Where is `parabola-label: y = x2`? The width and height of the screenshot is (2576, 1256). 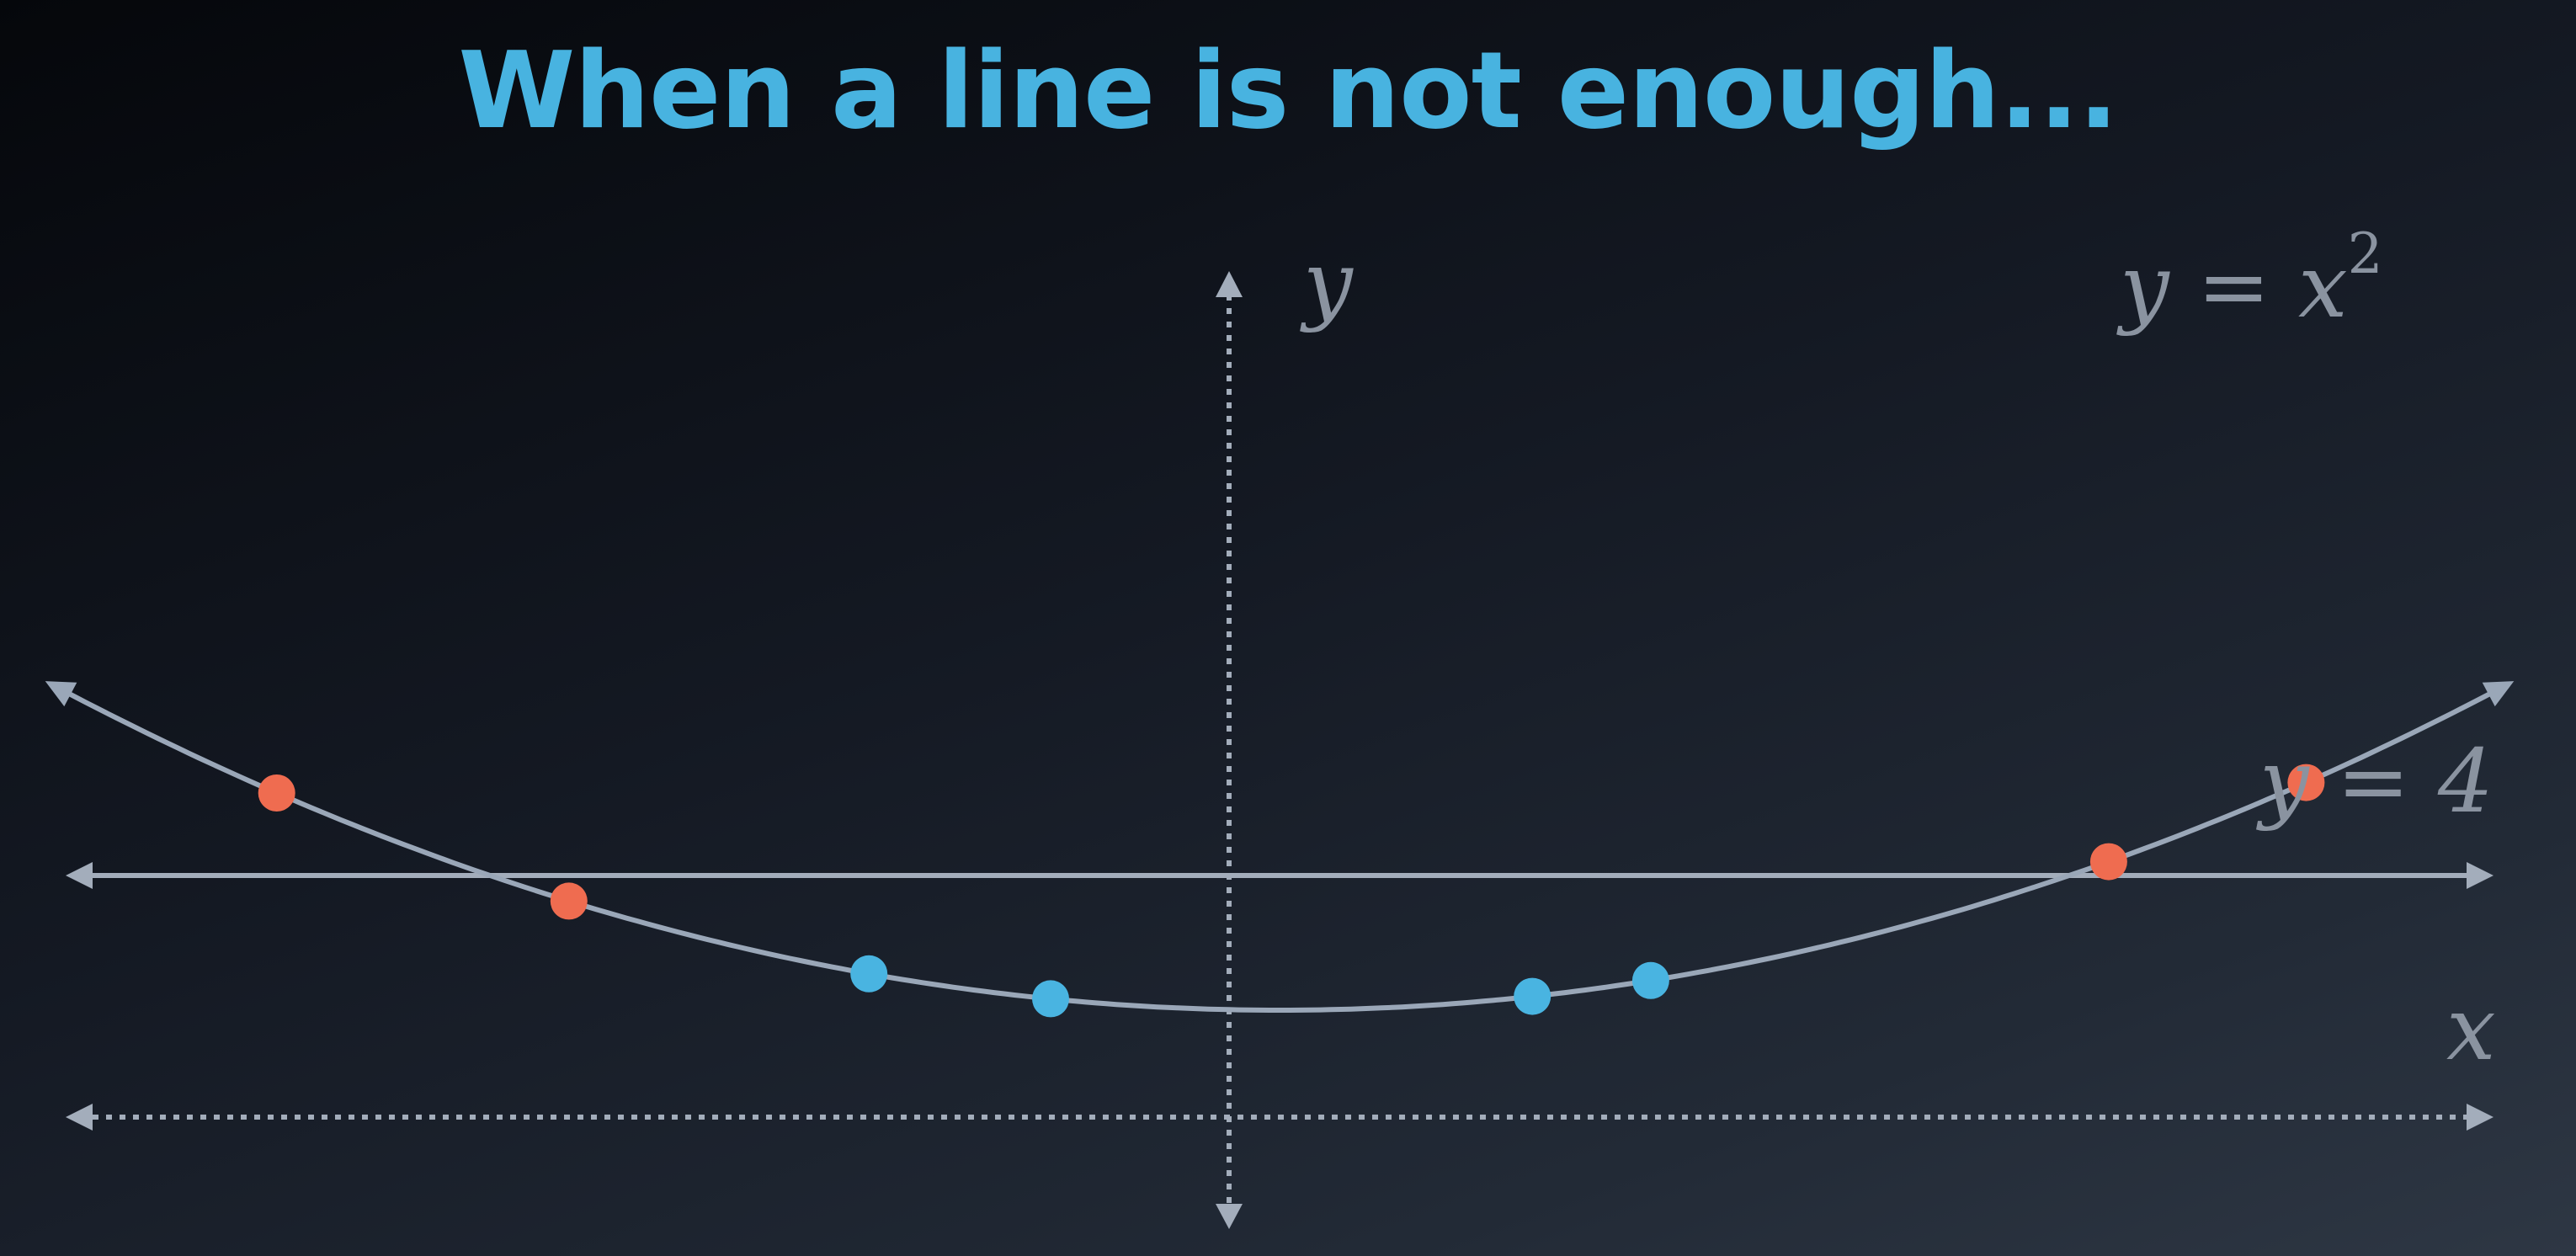 parabola-label: y = x2 is located at coordinates (2249, 280).